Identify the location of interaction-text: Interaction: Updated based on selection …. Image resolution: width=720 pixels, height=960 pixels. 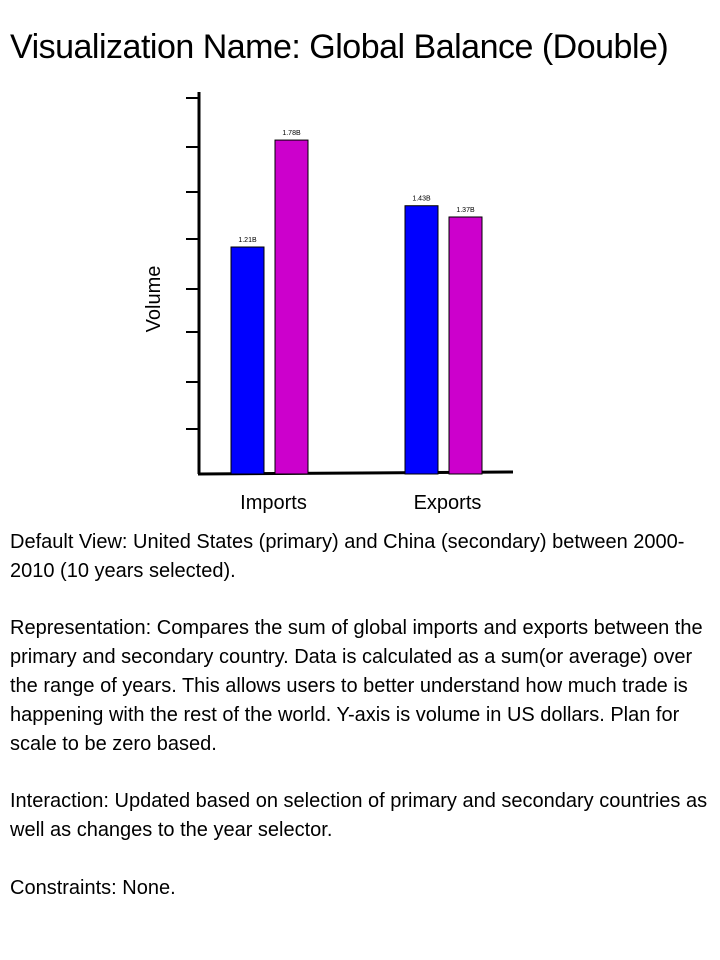
(359, 815).